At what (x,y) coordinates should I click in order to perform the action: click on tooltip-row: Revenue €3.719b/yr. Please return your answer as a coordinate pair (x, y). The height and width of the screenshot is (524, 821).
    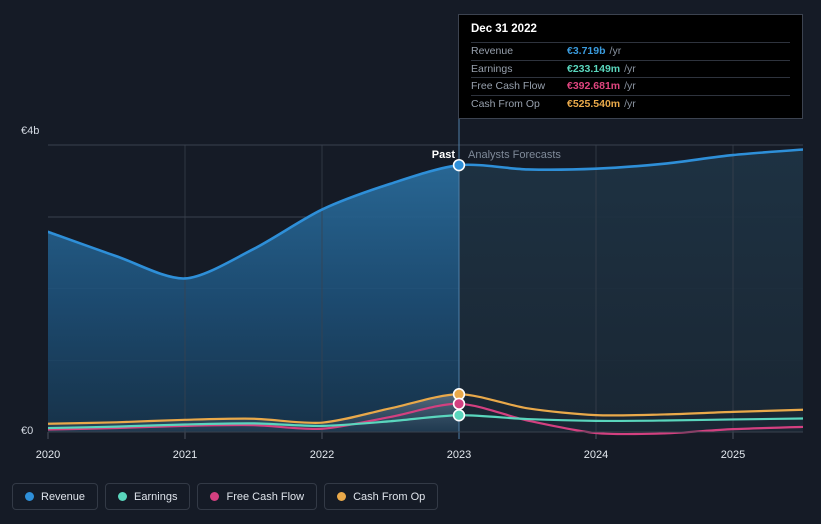
    Looking at the image, I should click on (630, 51).